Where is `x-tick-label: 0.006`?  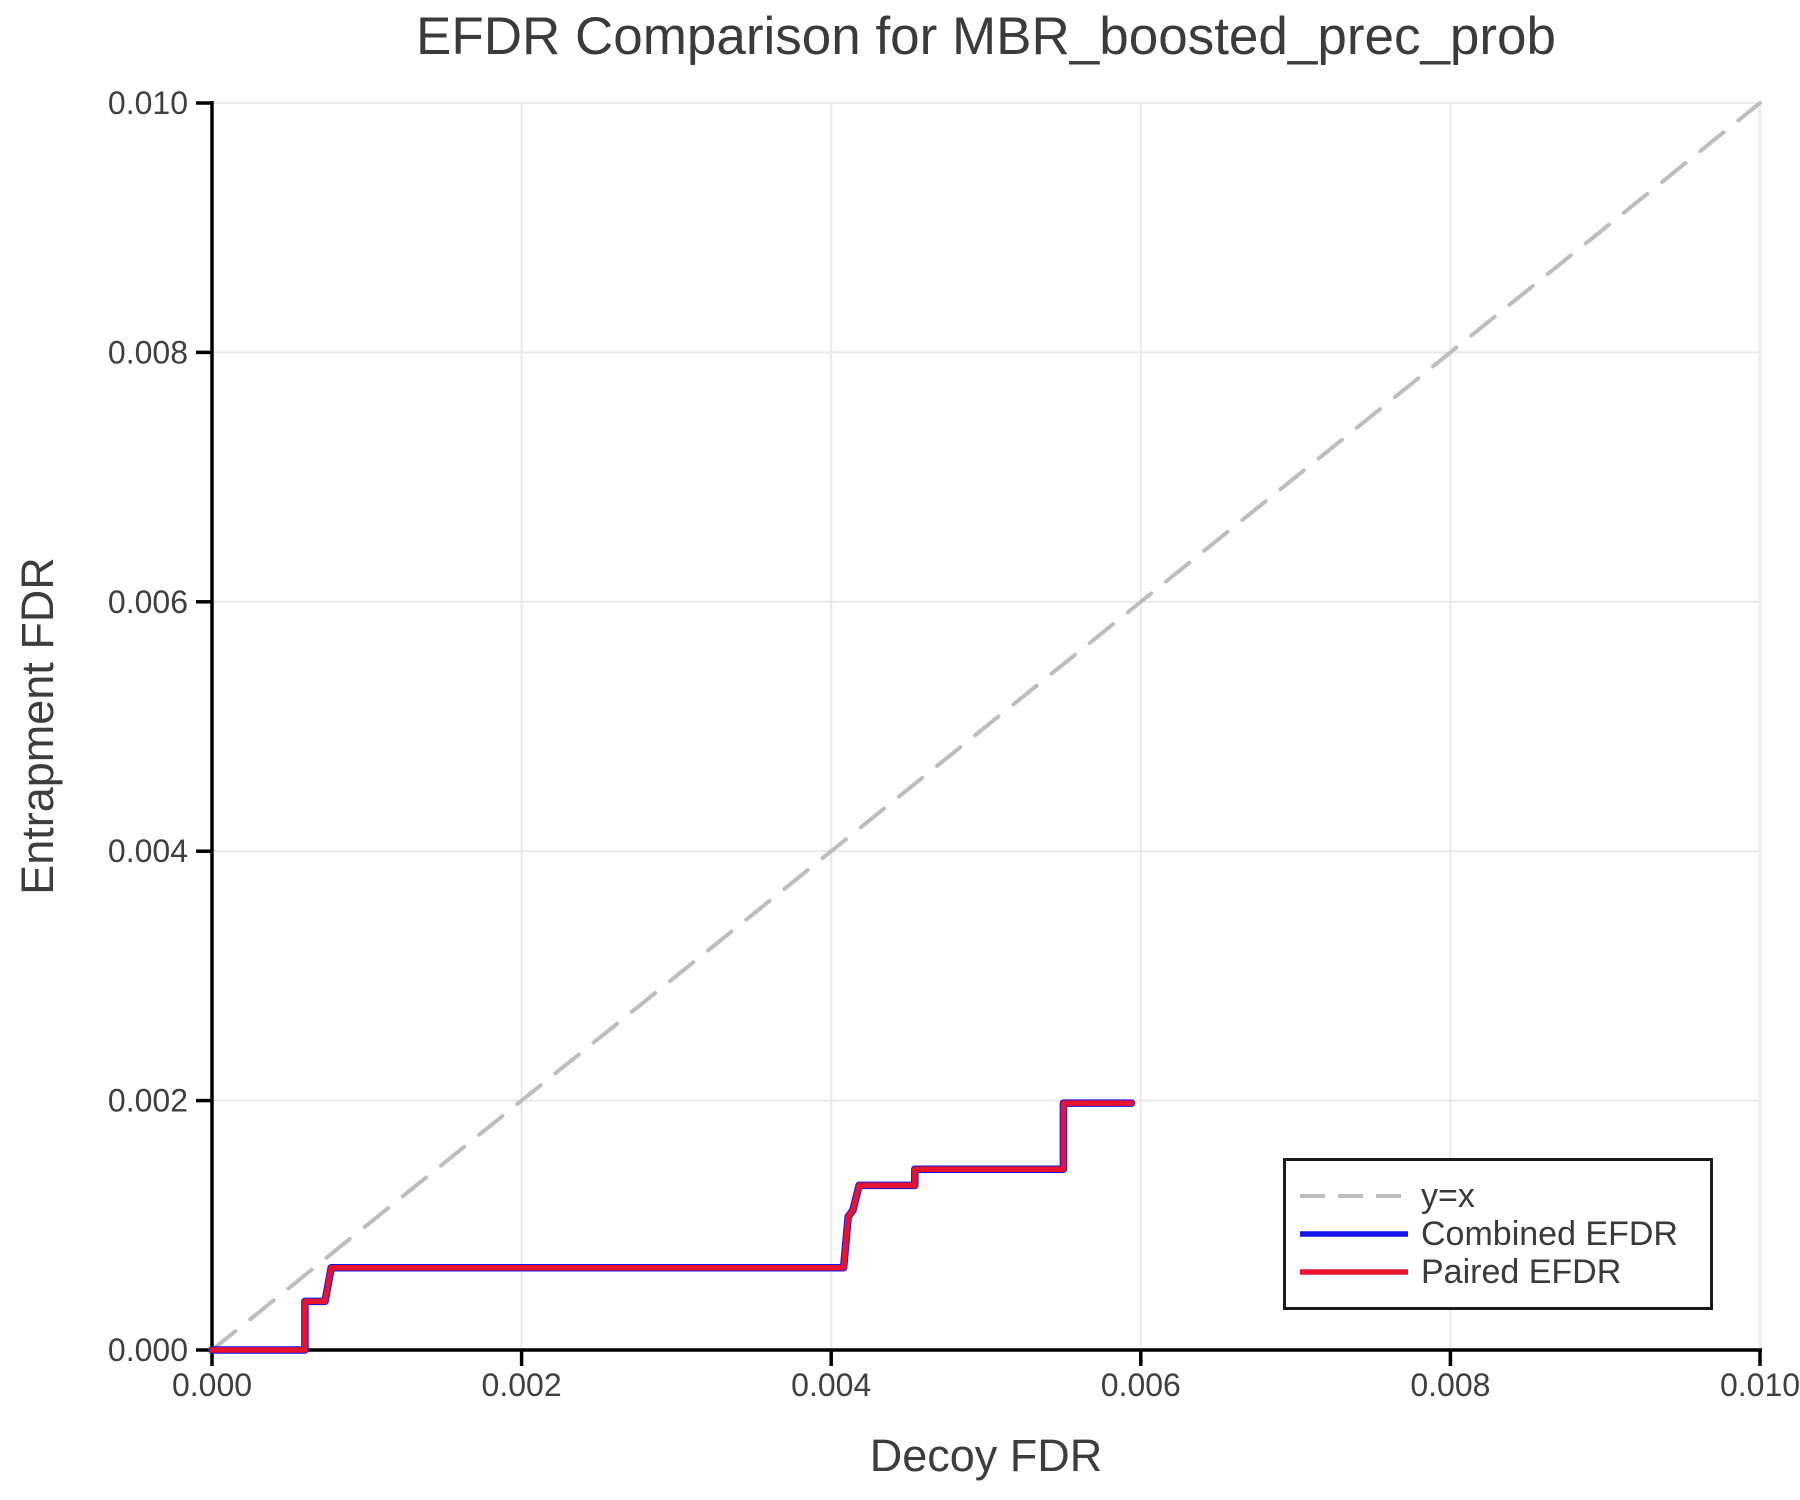 x-tick-label: 0.006 is located at coordinates (1141, 1385).